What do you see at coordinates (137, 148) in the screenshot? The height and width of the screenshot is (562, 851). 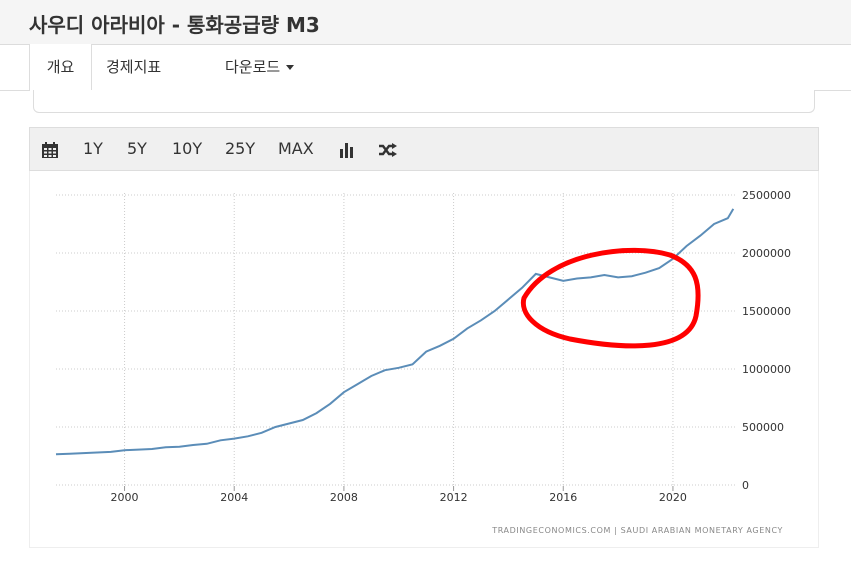 I see `range-5y-button: 5Y` at bounding box center [137, 148].